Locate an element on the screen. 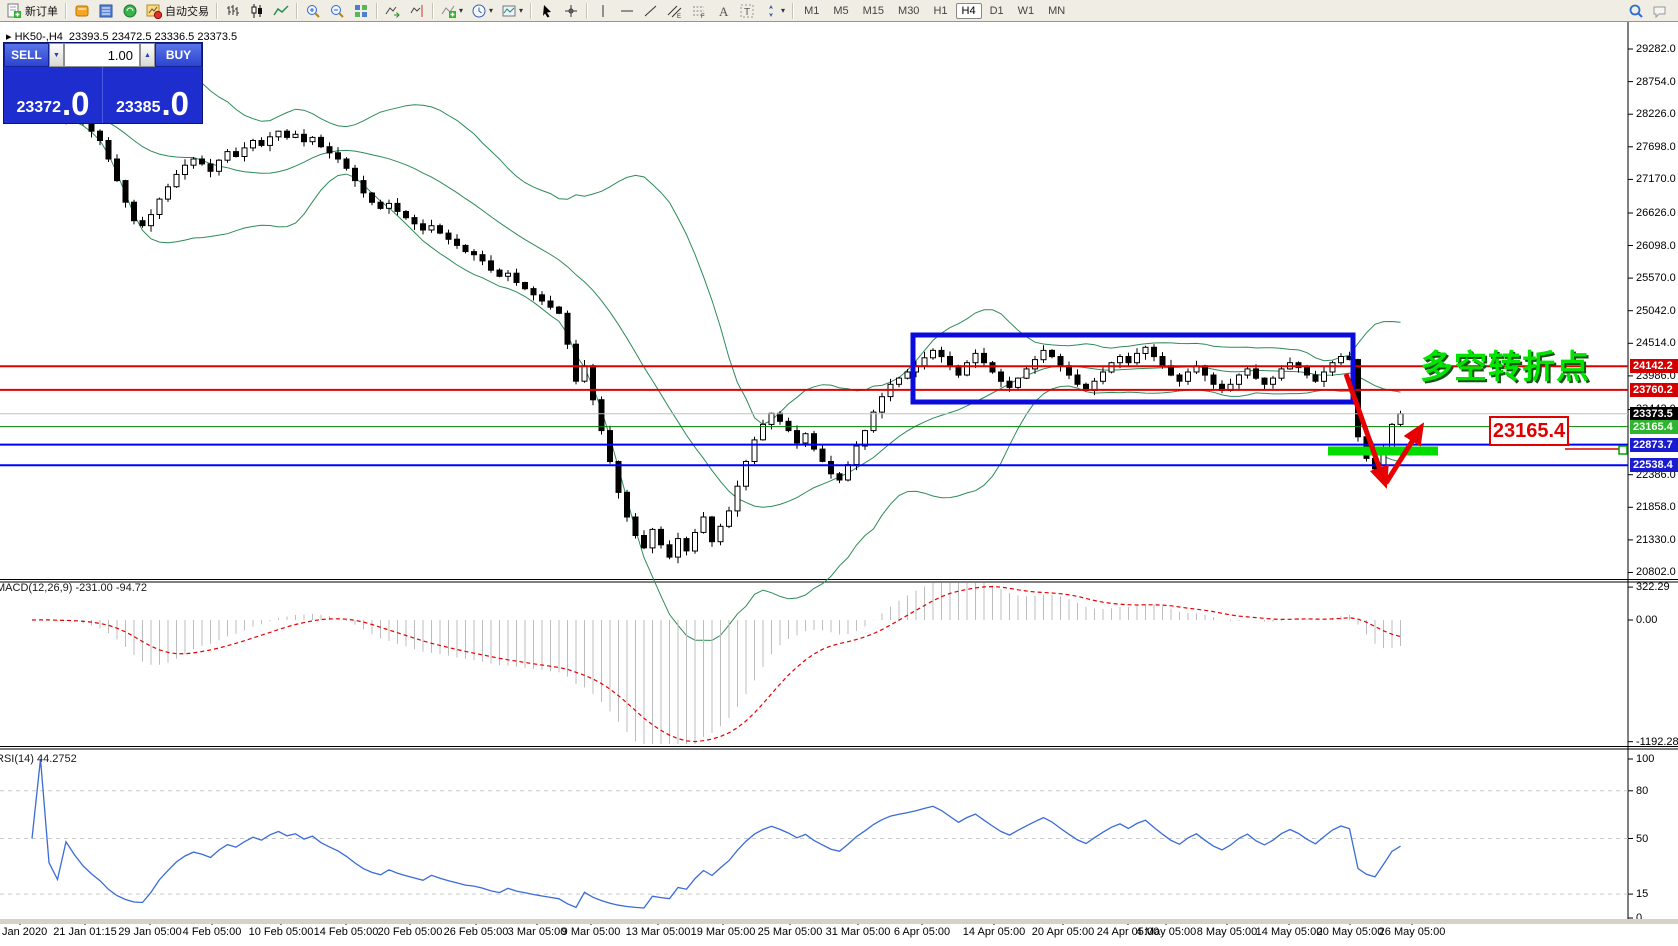 This screenshot has height=946, width=1678. crosshair-icon is located at coordinates (571, 10).